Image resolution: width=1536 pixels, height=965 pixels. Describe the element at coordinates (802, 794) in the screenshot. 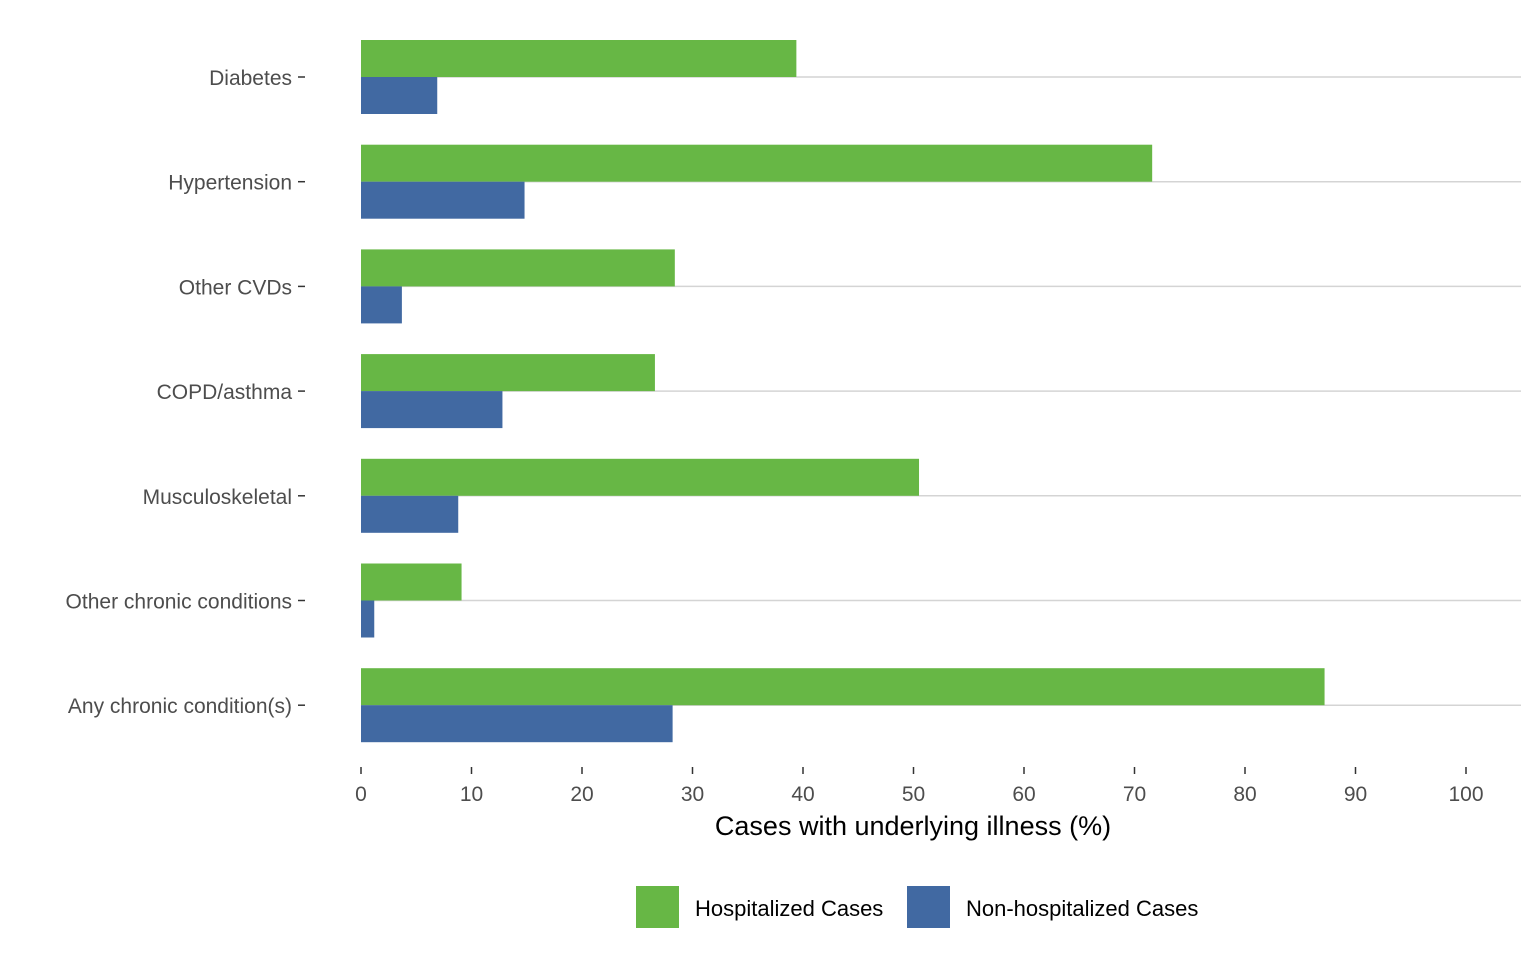

I see `x-tick-label: 40` at that location.